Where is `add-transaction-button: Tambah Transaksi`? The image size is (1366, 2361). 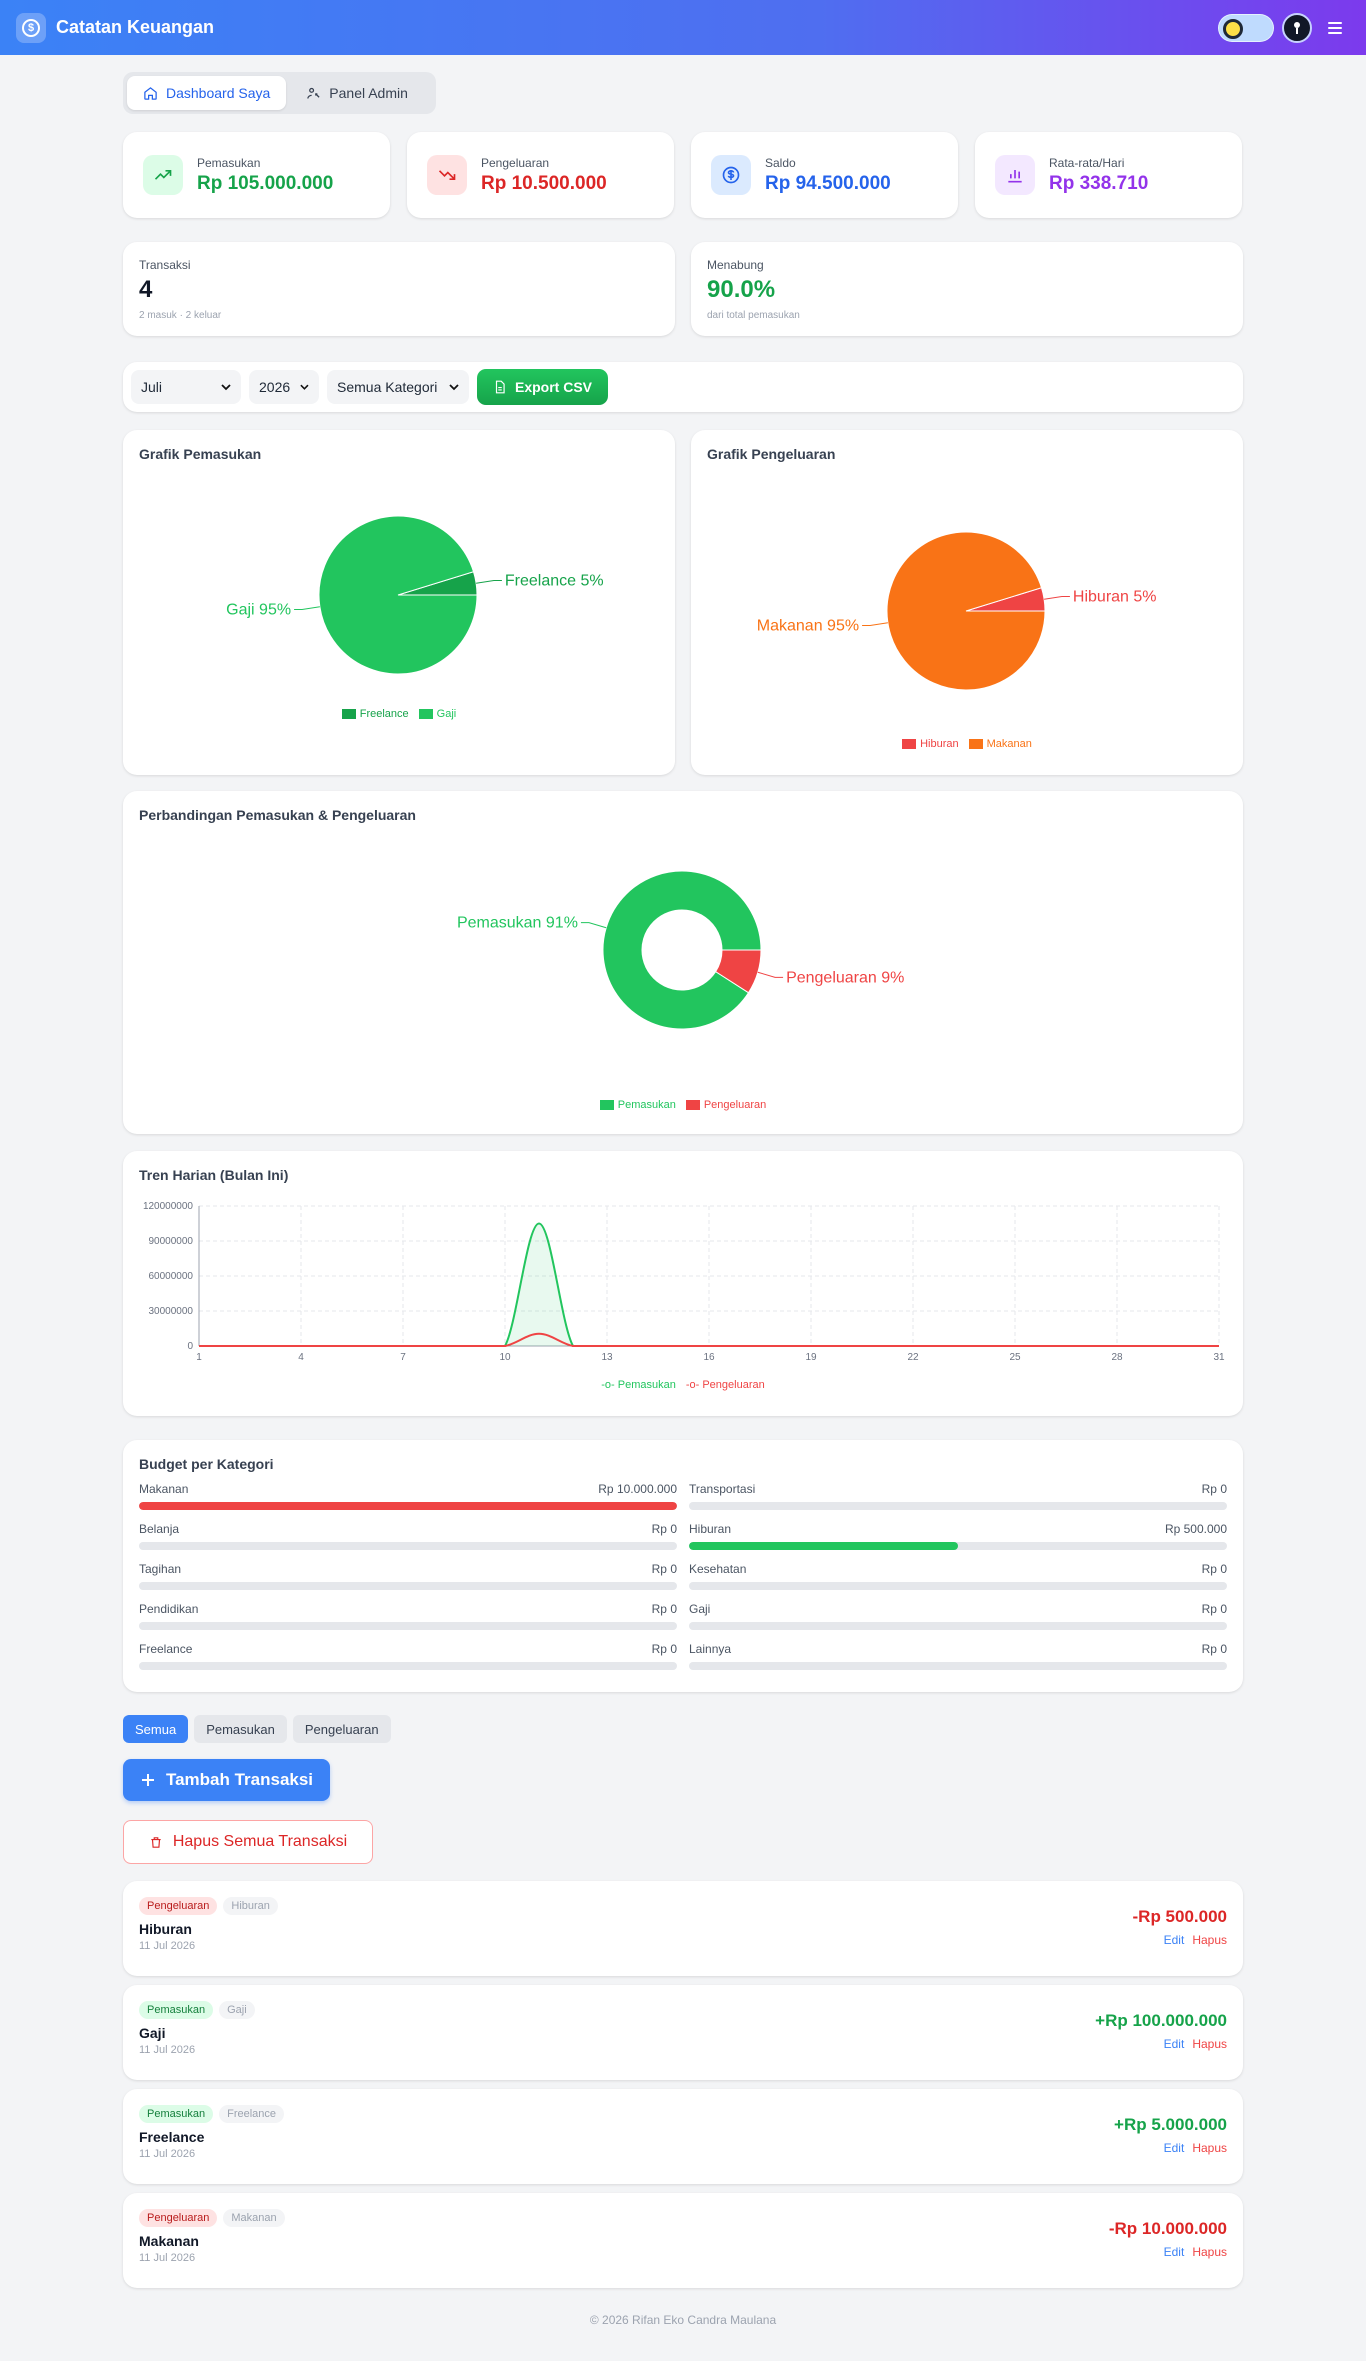 add-transaction-button: Tambah Transaksi is located at coordinates (226, 1780).